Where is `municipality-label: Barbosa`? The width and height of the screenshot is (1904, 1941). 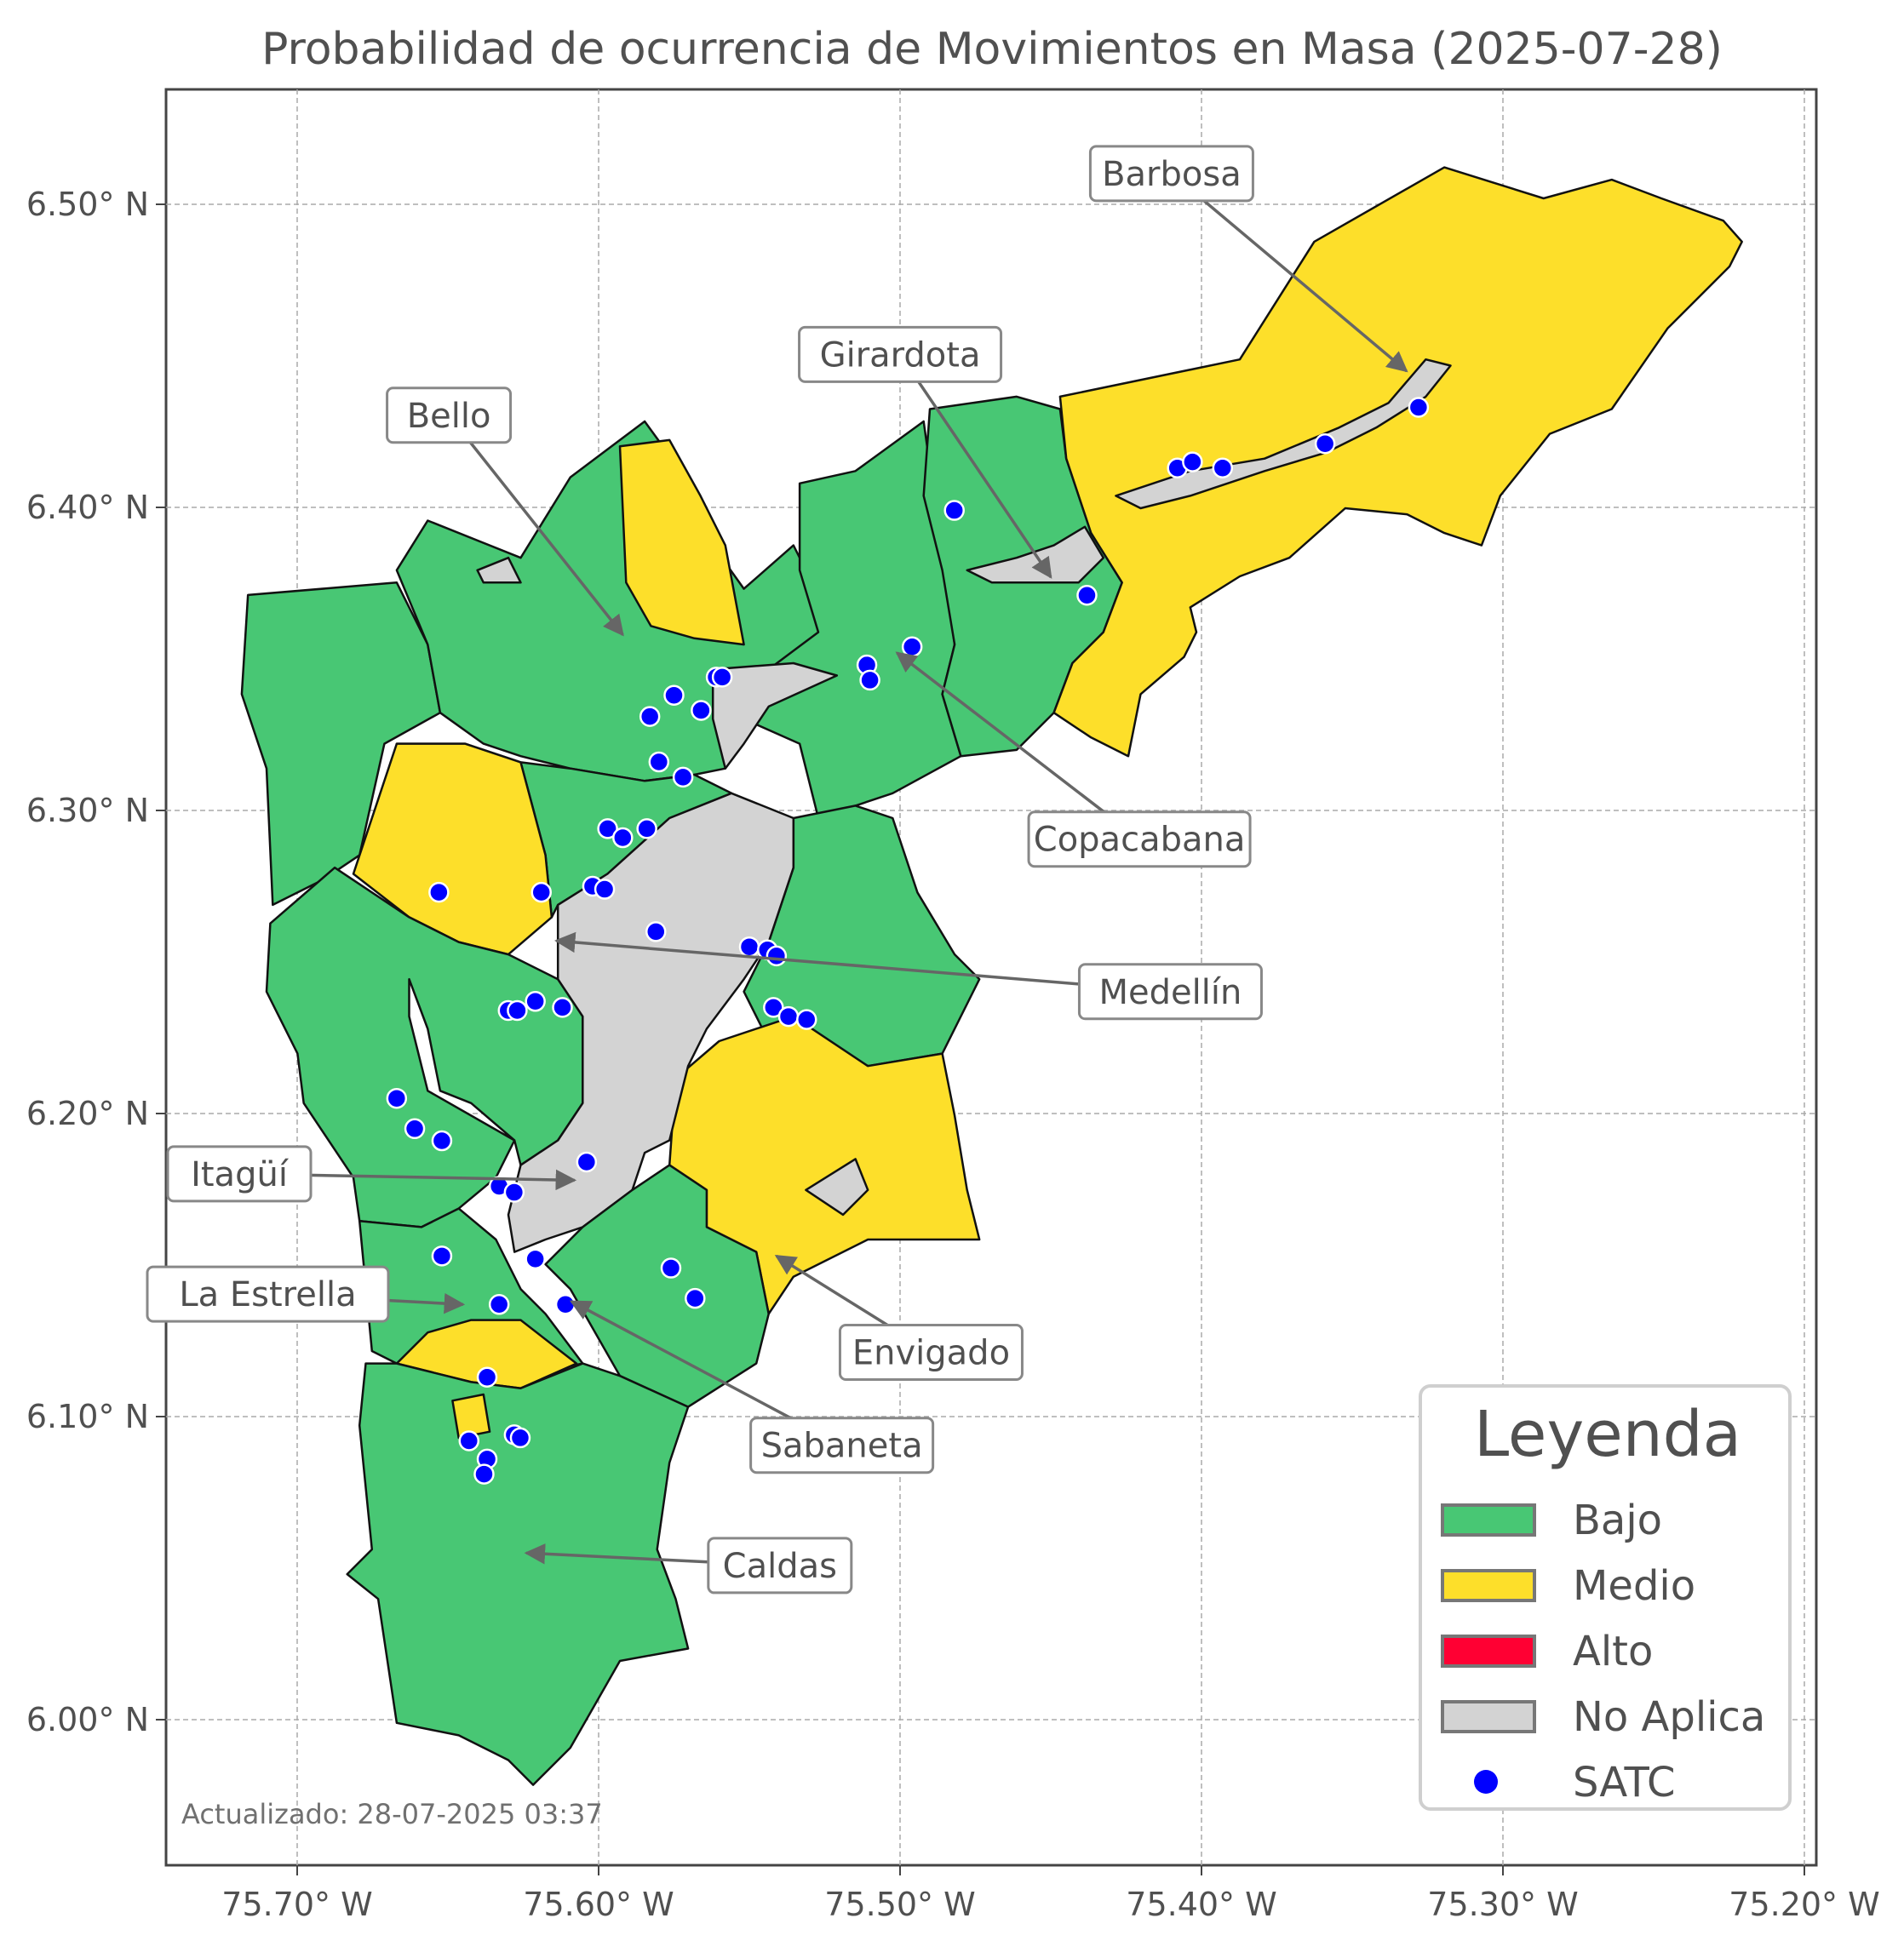
municipality-label: Barbosa is located at coordinates (1172, 174).